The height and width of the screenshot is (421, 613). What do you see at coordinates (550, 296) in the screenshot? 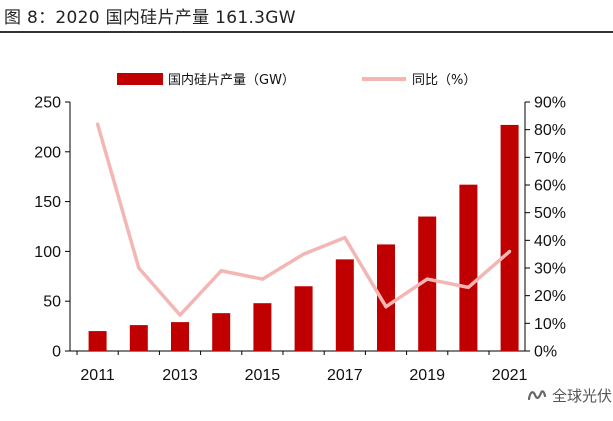
I see `y-right-tick-label: 20%` at bounding box center [550, 296].